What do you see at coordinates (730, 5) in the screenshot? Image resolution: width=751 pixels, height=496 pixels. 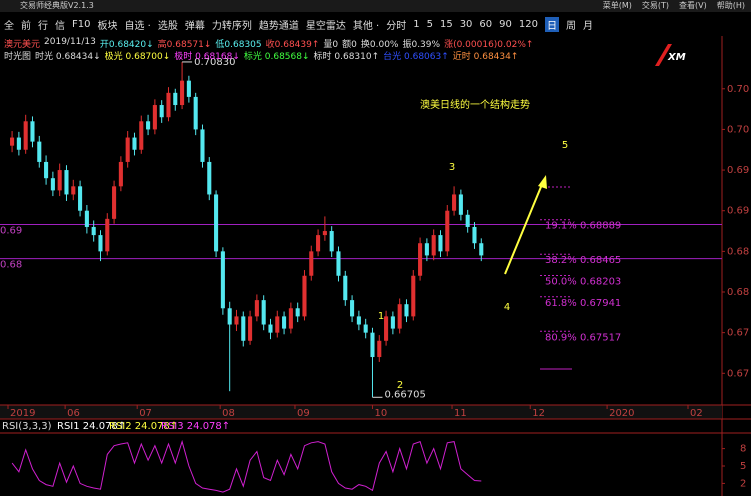 I see `menu-item: 帮助(H)` at bounding box center [730, 5].